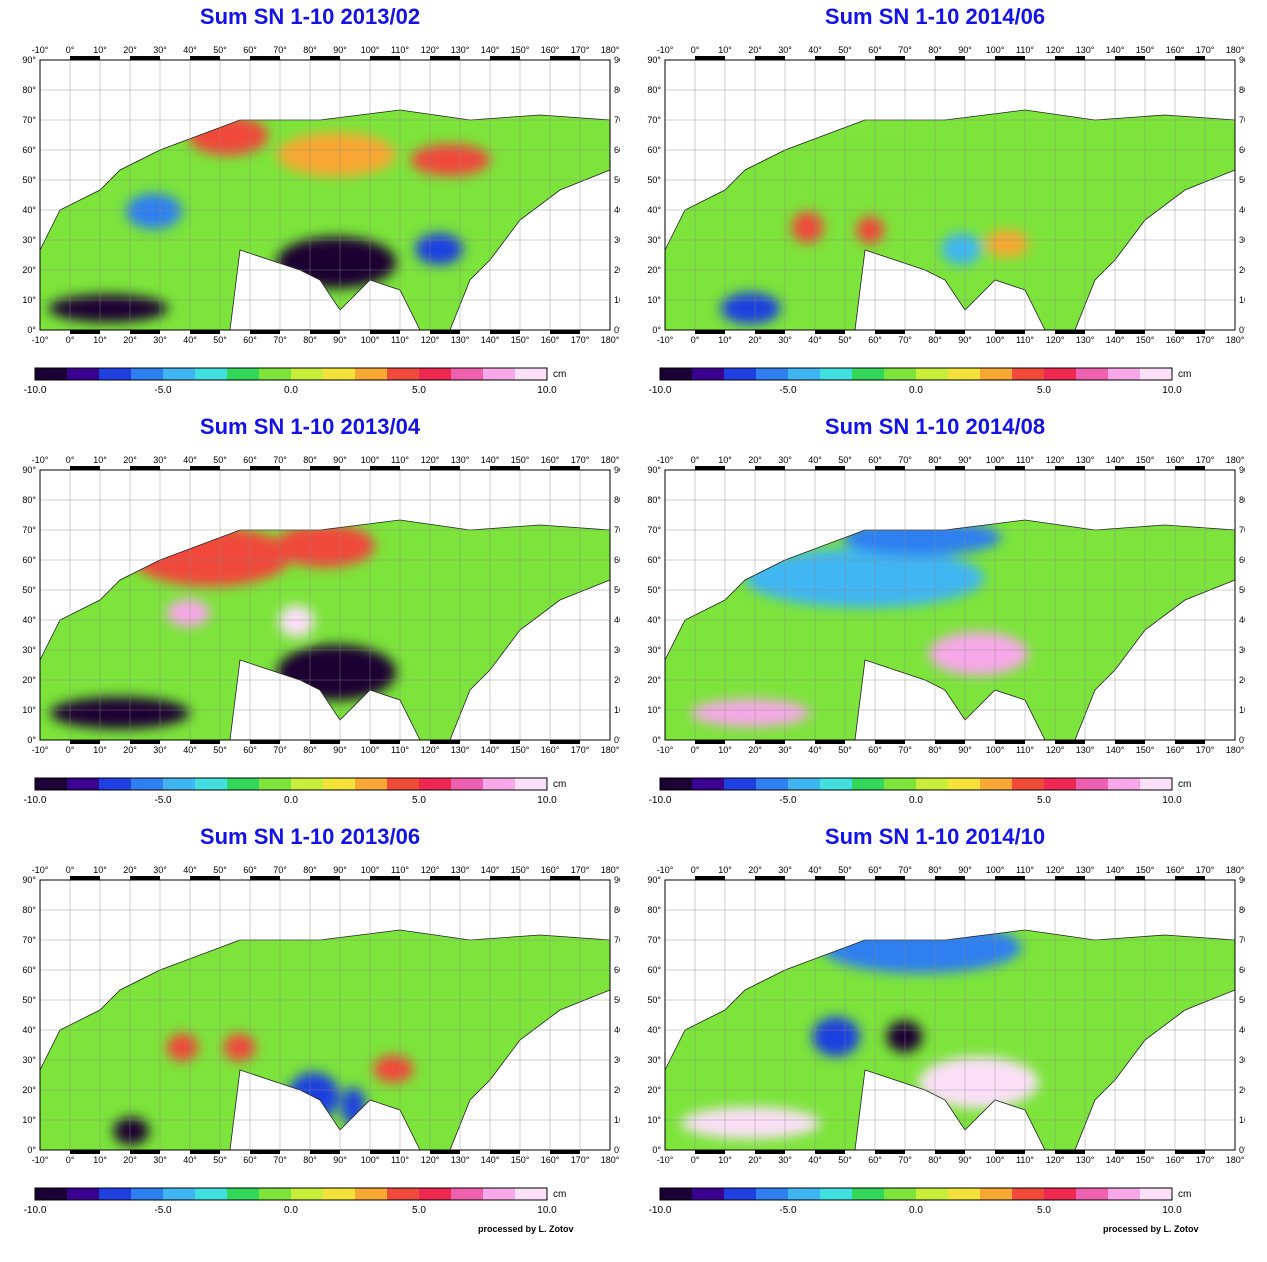 The image size is (1267, 1262). Describe the element at coordinates (29, 680) in the screenshot. I see `lat-tick-label: 20°` at that location.